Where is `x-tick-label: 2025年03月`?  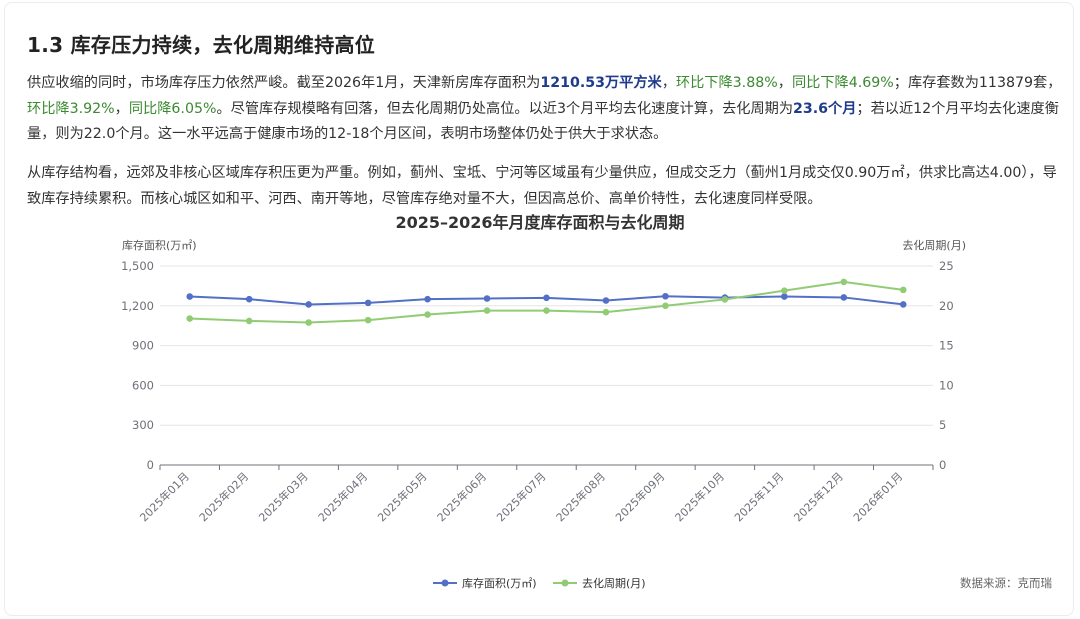 x-tick-label: 2025年03月 is located at coordinates (283, 496).